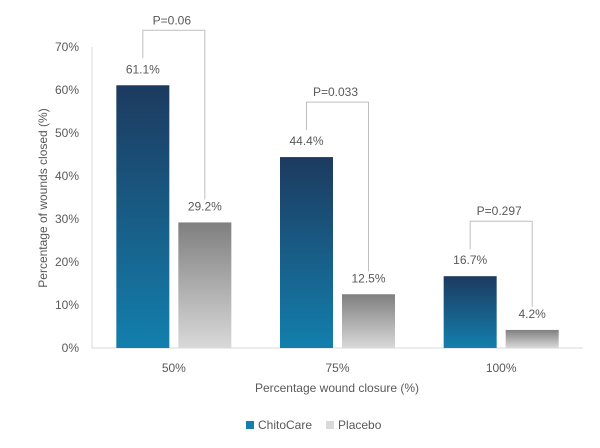 This screenshot has width=600, height=448. Describe the element at coordinates (330, 425) in the screenshot. I see `legend-swatch-placebo` at that location.